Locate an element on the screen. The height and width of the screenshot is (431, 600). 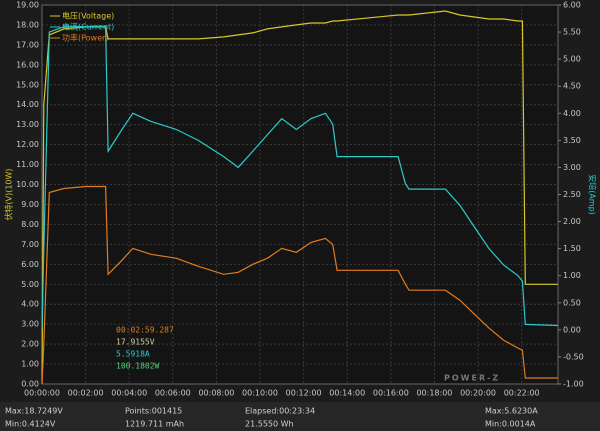
x-tick-label: 00:22:00 is located at coordinates (522, 393).